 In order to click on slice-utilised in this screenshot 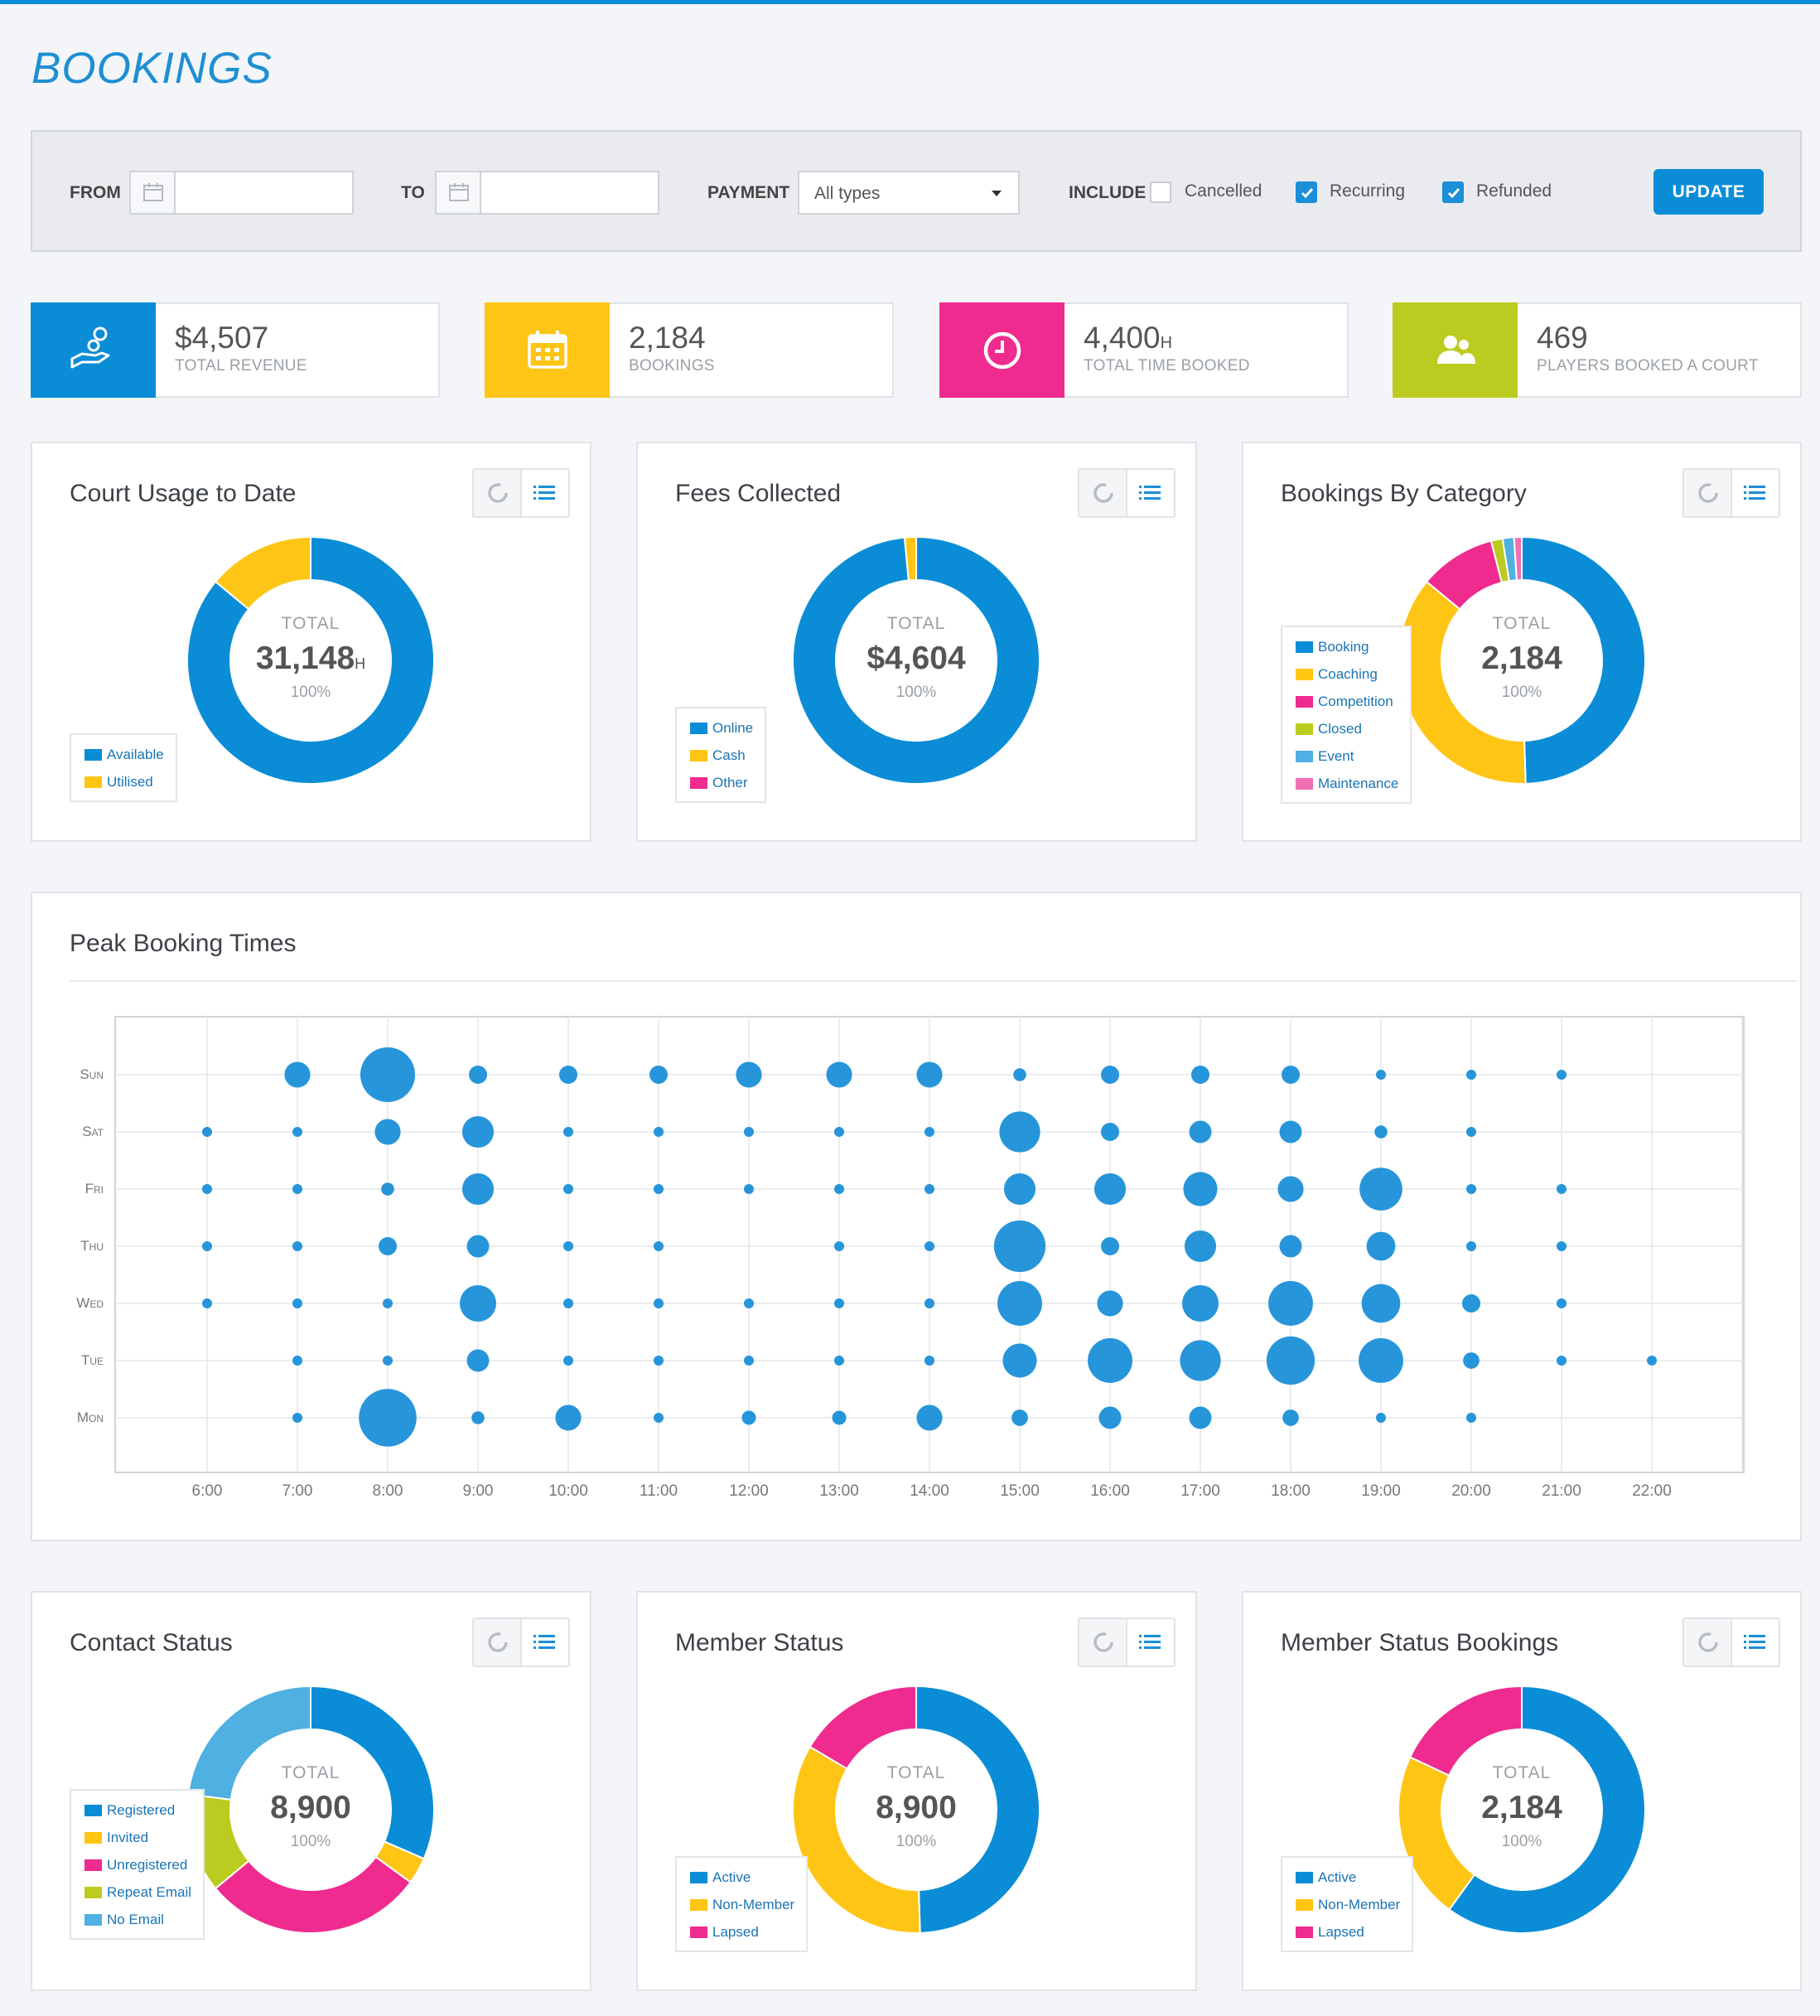, I will do `click(262, 573)`.